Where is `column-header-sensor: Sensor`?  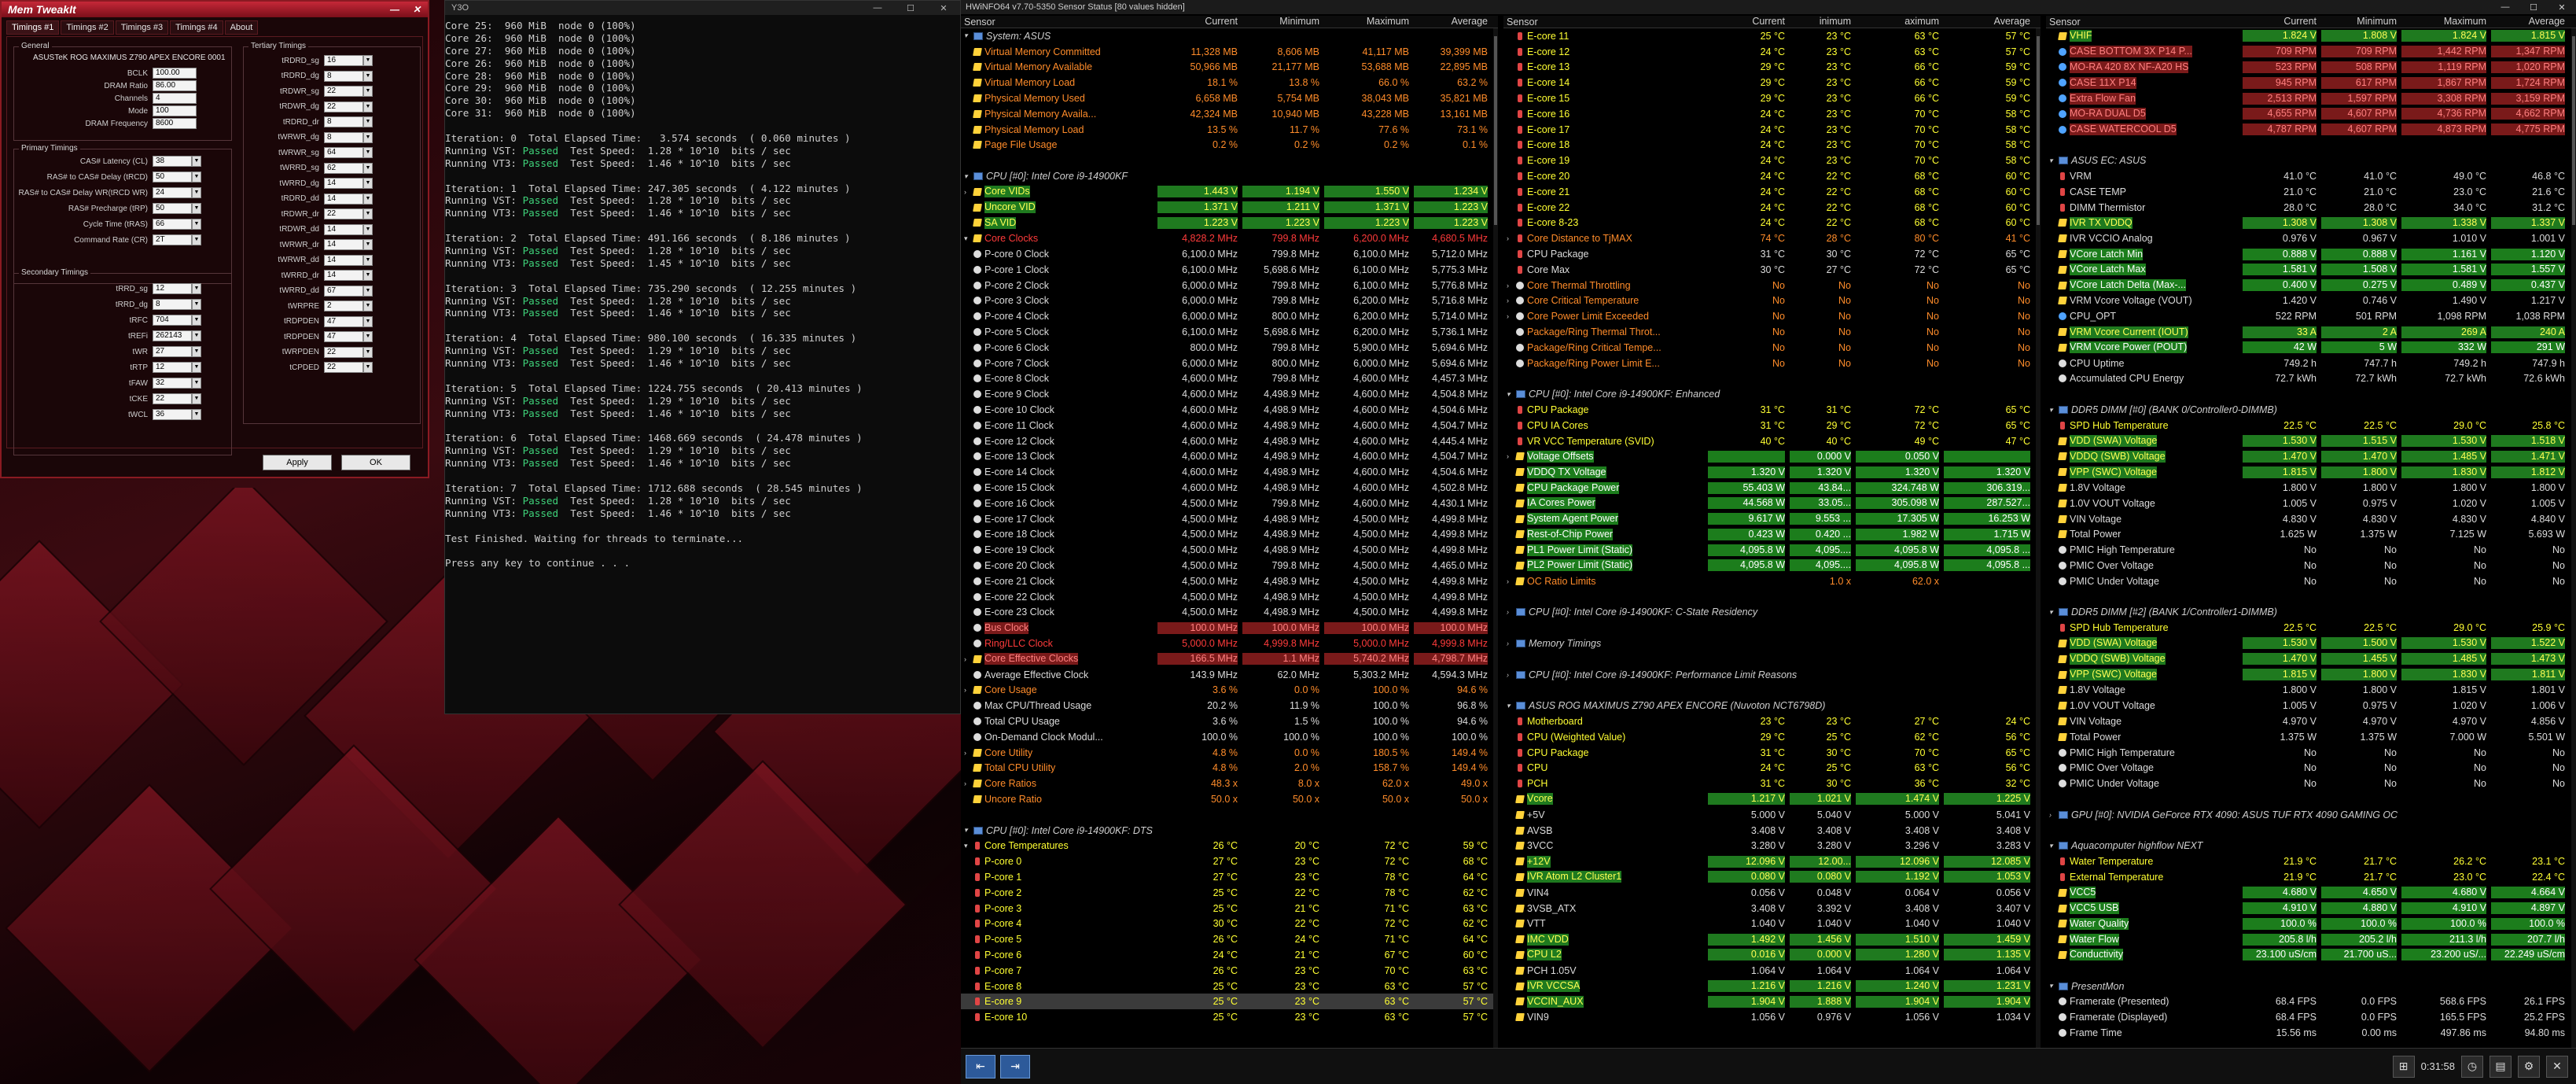 column-header-sensor: Sensor is located at coordinates (1523, 22).